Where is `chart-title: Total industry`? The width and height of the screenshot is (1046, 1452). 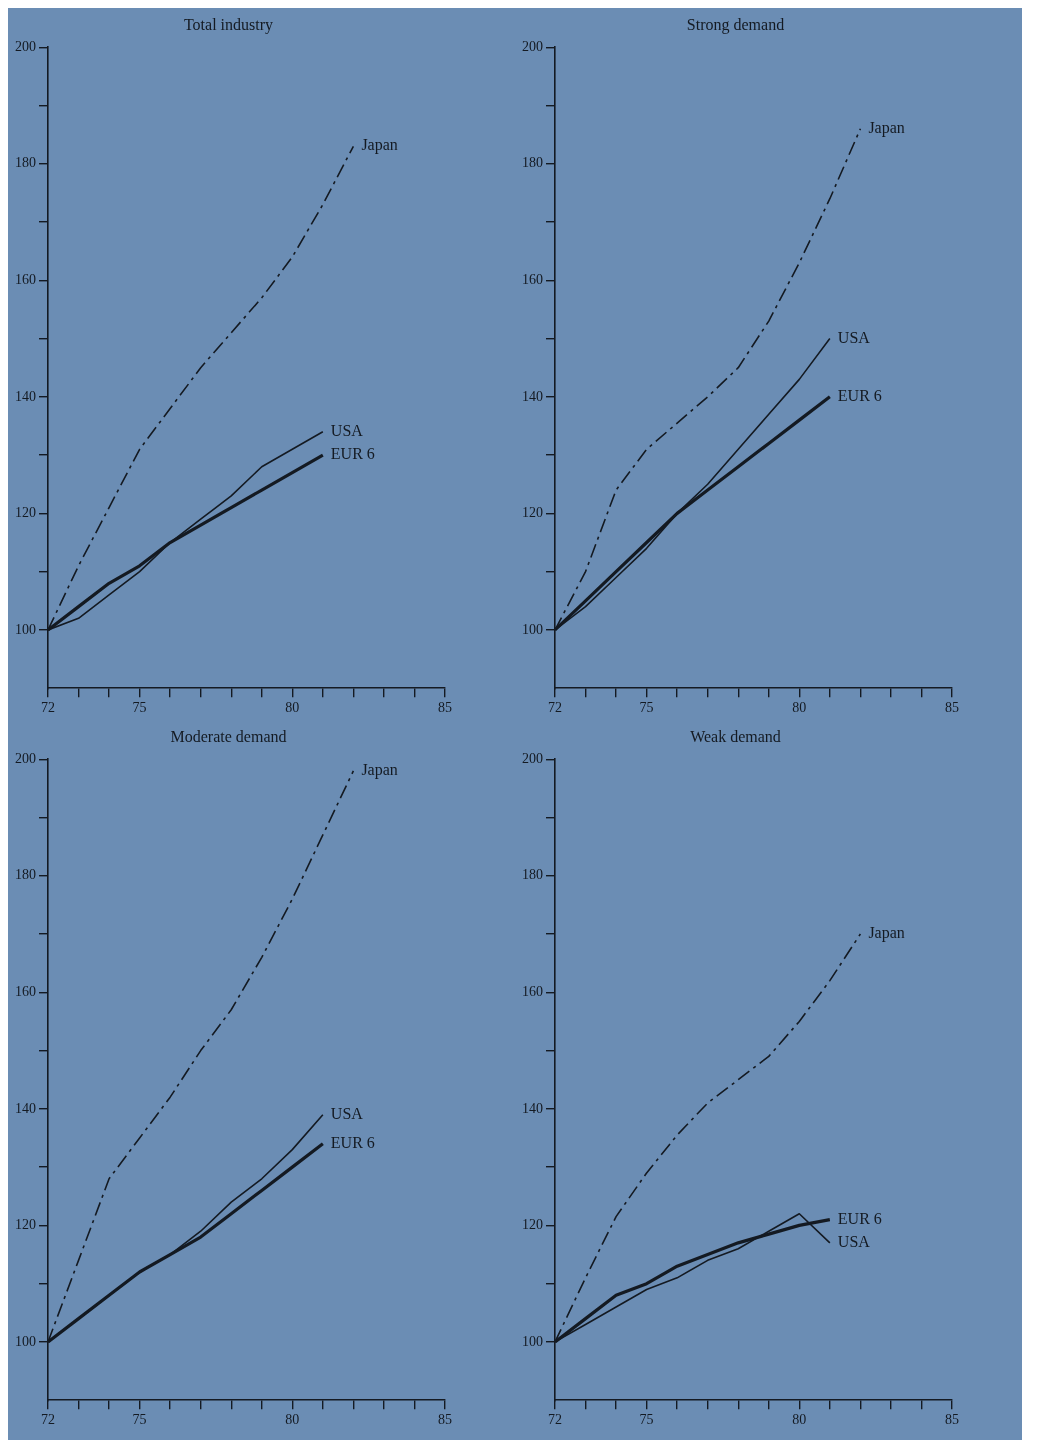 chart-title: Total industry is located at coordinates (228, 24).